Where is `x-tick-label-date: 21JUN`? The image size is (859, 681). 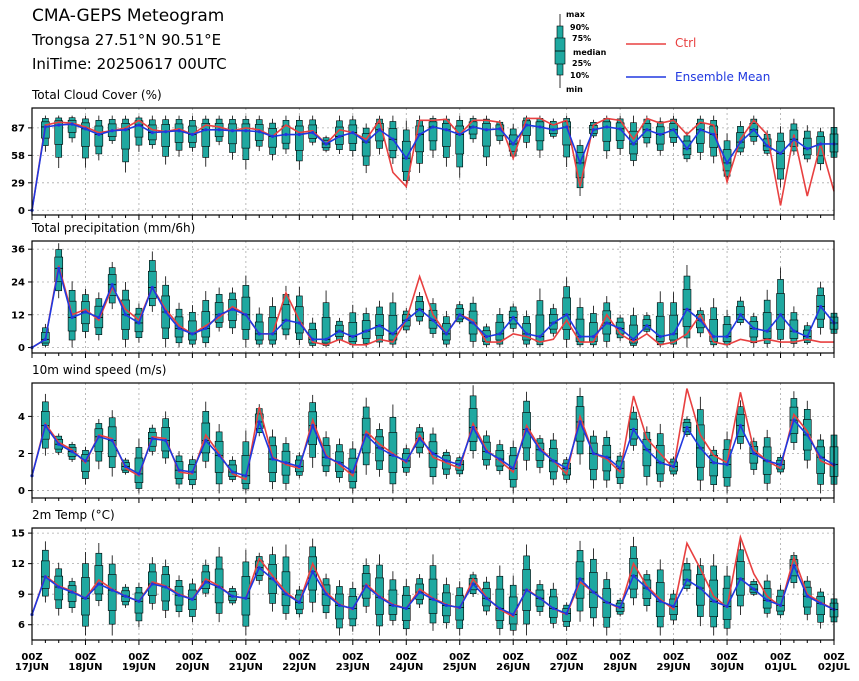 x-tick-label-date: 21JUN is located at coordinates (246, 667).